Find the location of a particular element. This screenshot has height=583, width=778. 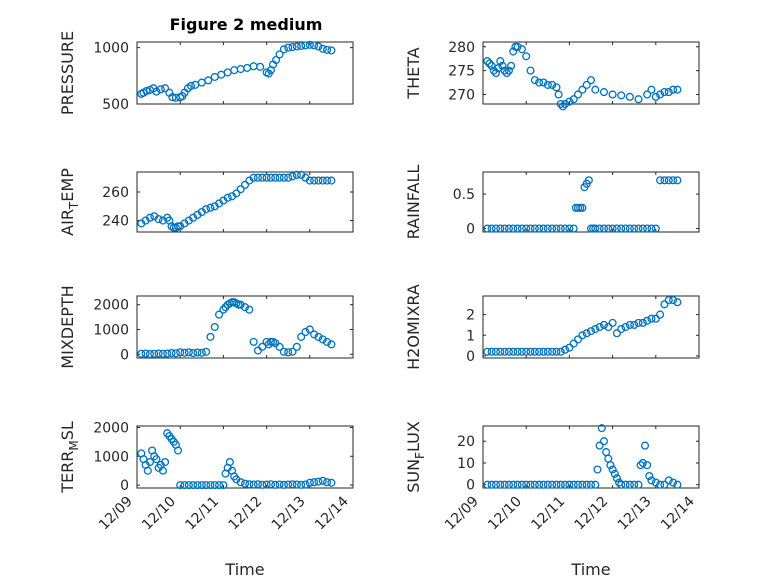

subplot-rainfall: 0 0.5 RAINFALL is located at coordinates (552, 202).